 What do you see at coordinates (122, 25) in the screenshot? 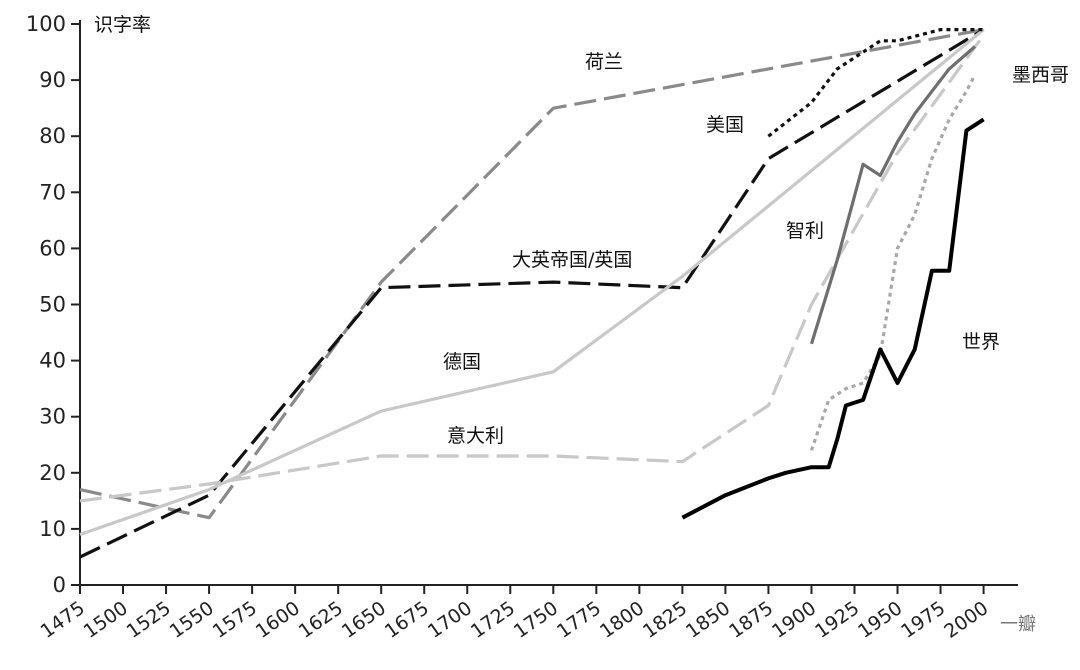
I see `y-axis-label: 识字率` at bounding box center [122, 25].